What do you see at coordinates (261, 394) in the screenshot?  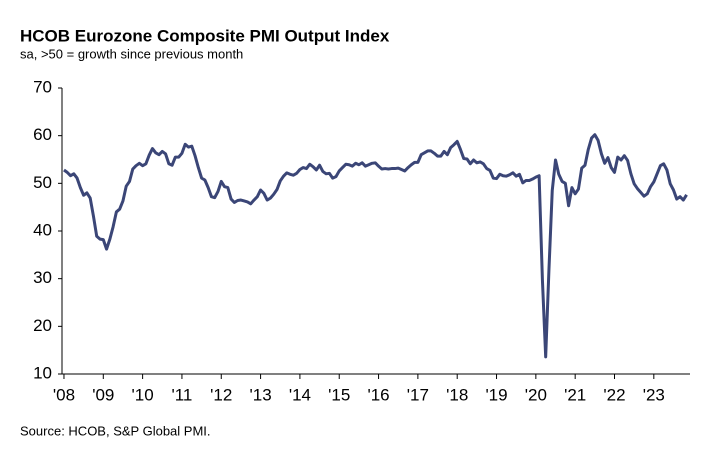 I see `x-tick-label: '13` at bounding box center [261, 394].